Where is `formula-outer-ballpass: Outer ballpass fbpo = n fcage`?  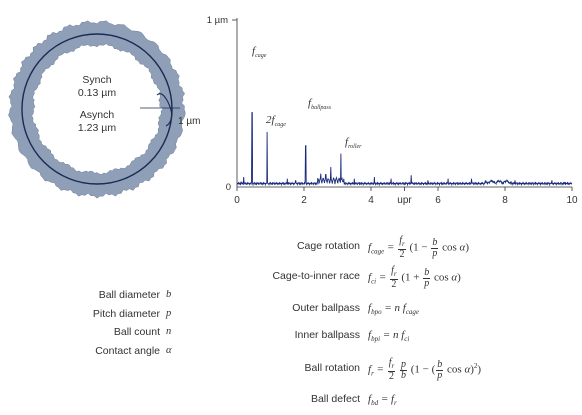 formula-outer-ballpass: Outer ballpass fbpo = n fcage is located at coordinates (395, 310).